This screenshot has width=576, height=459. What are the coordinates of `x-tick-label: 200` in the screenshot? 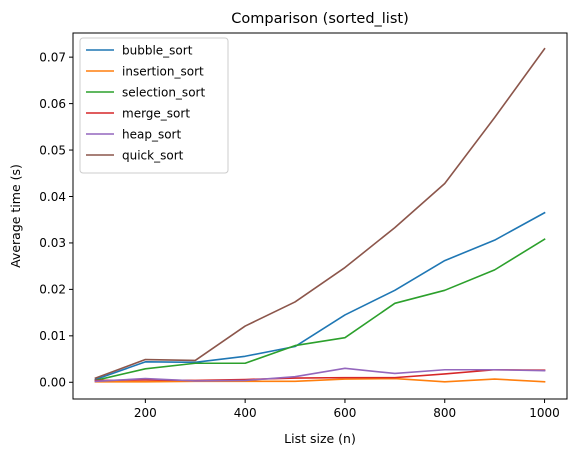 It's located at (145, 413).